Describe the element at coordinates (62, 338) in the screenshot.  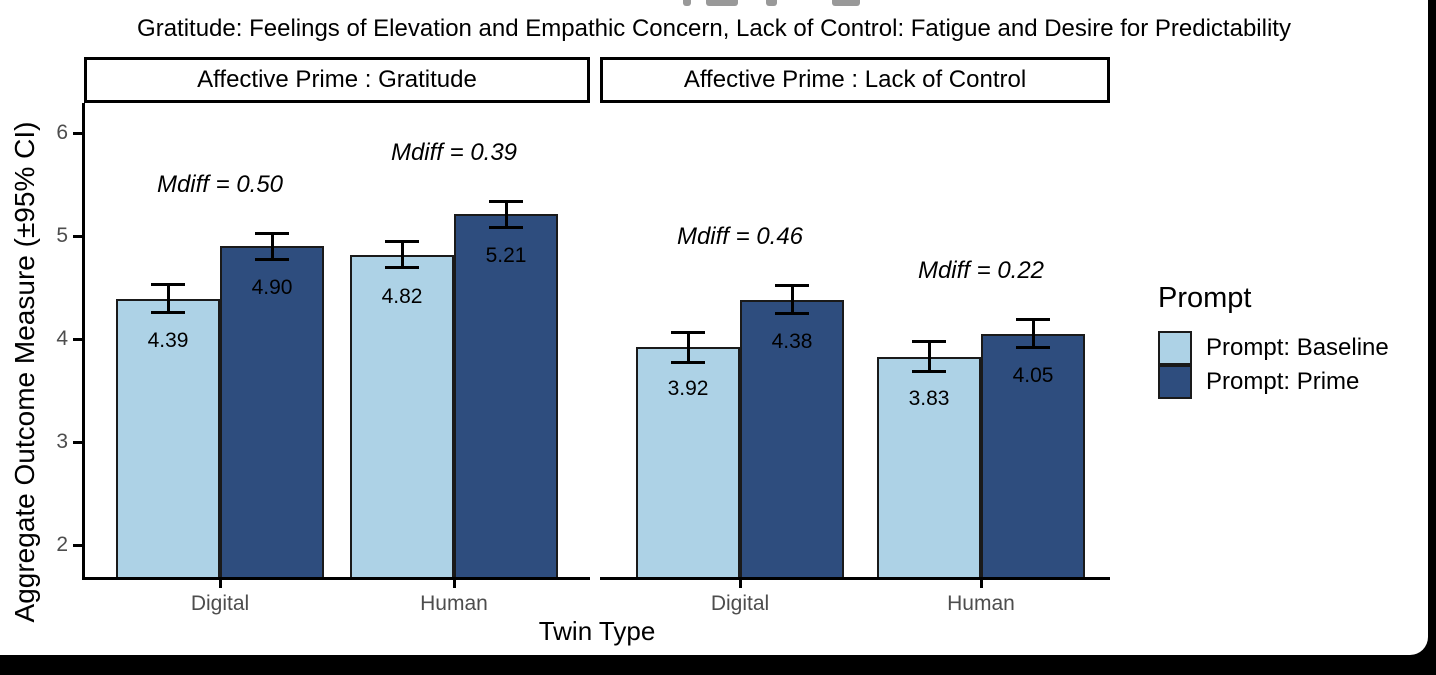
I see `y-tick-label: 4` at that location.